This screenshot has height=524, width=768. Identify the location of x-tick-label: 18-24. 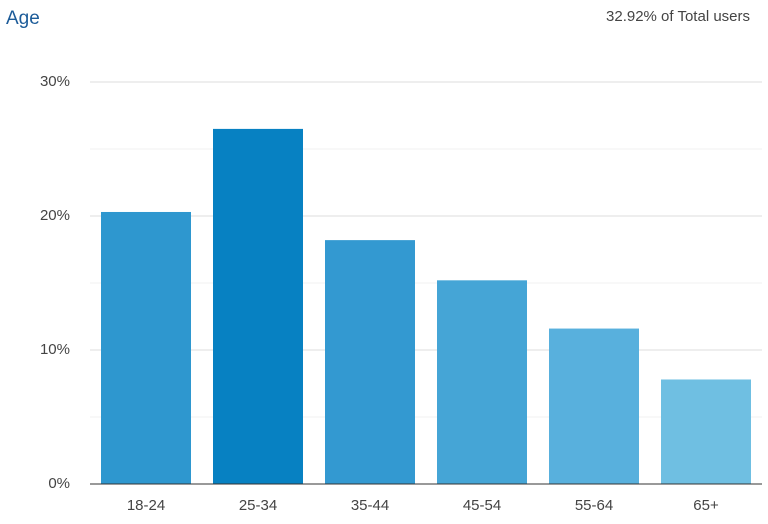
(146, 505).